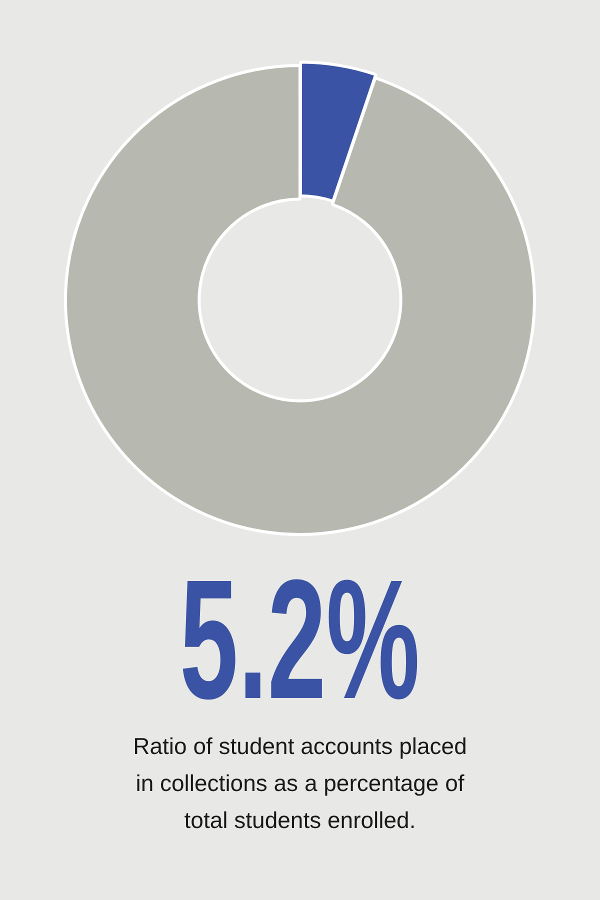 The image size is (600, 900). I want to click on text: Ratio of student accounts placed in collections as a percentage of total students enrolled., so click(300, 783).